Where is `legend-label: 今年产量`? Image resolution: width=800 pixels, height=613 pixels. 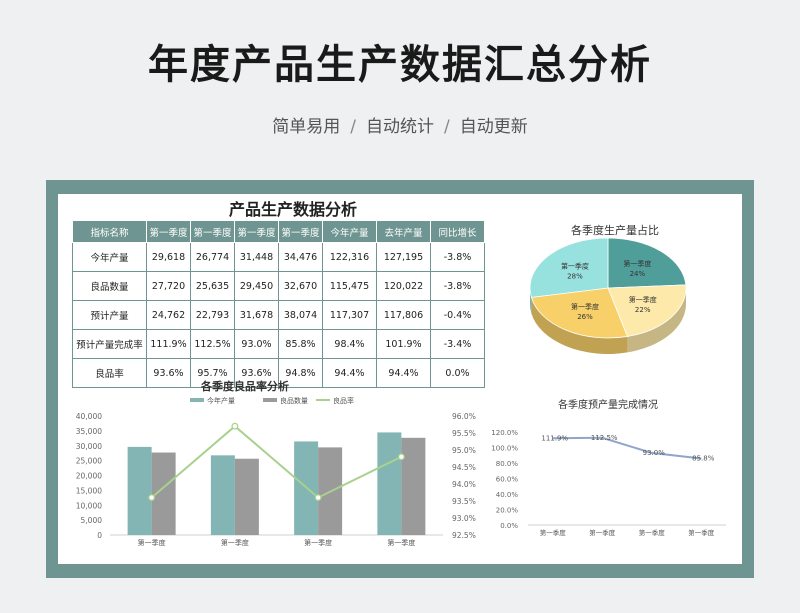
legend-label: 今年产量 is located at coordinates (221, 400).